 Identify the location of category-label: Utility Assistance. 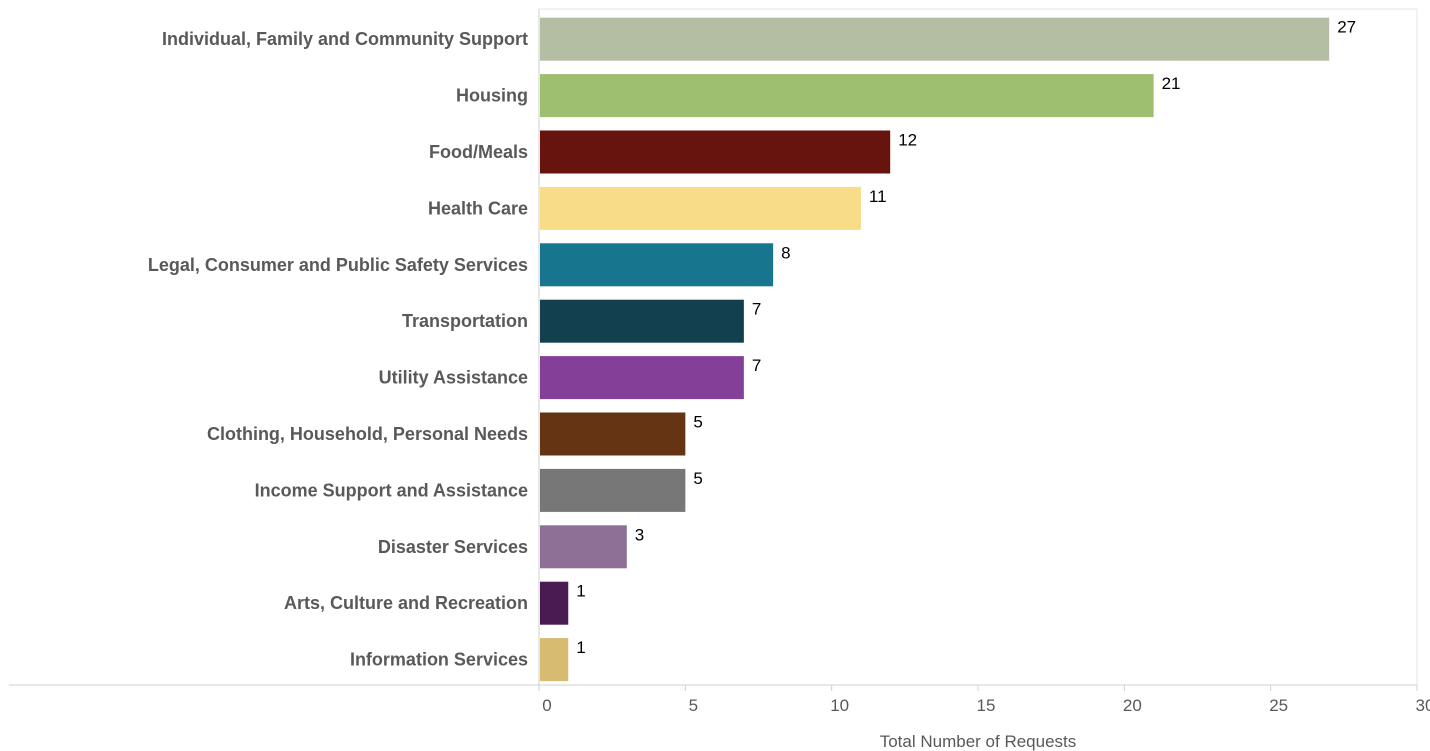
(453, 378).